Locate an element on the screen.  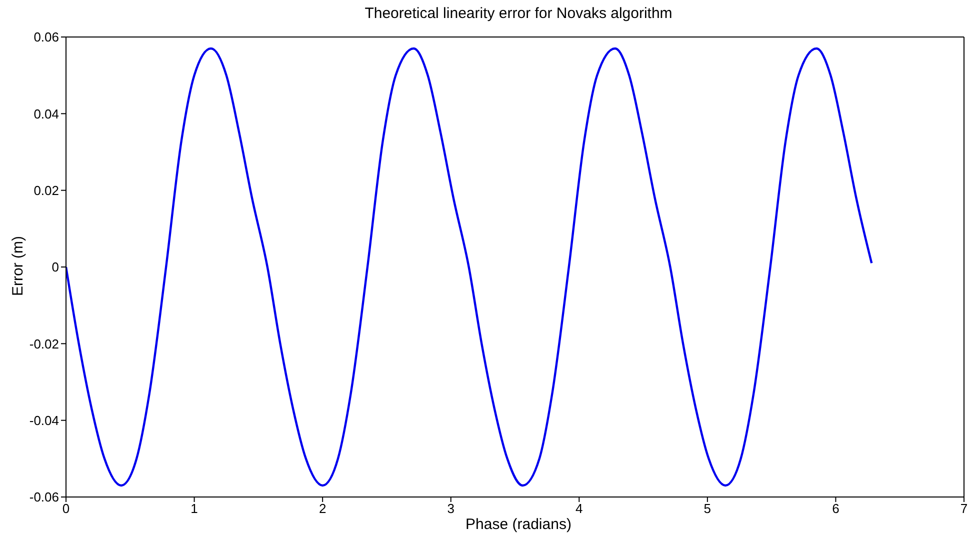
x-tick-label: 6 is located at coordinates (836, 508).